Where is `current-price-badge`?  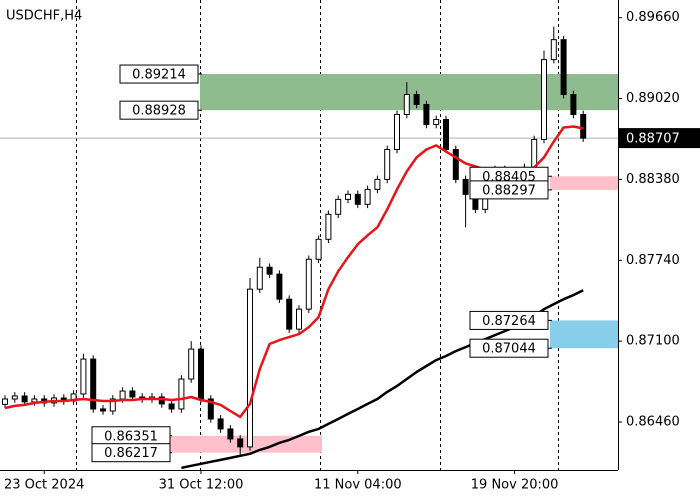 current-price-badge is located at coordinates (659, 138).